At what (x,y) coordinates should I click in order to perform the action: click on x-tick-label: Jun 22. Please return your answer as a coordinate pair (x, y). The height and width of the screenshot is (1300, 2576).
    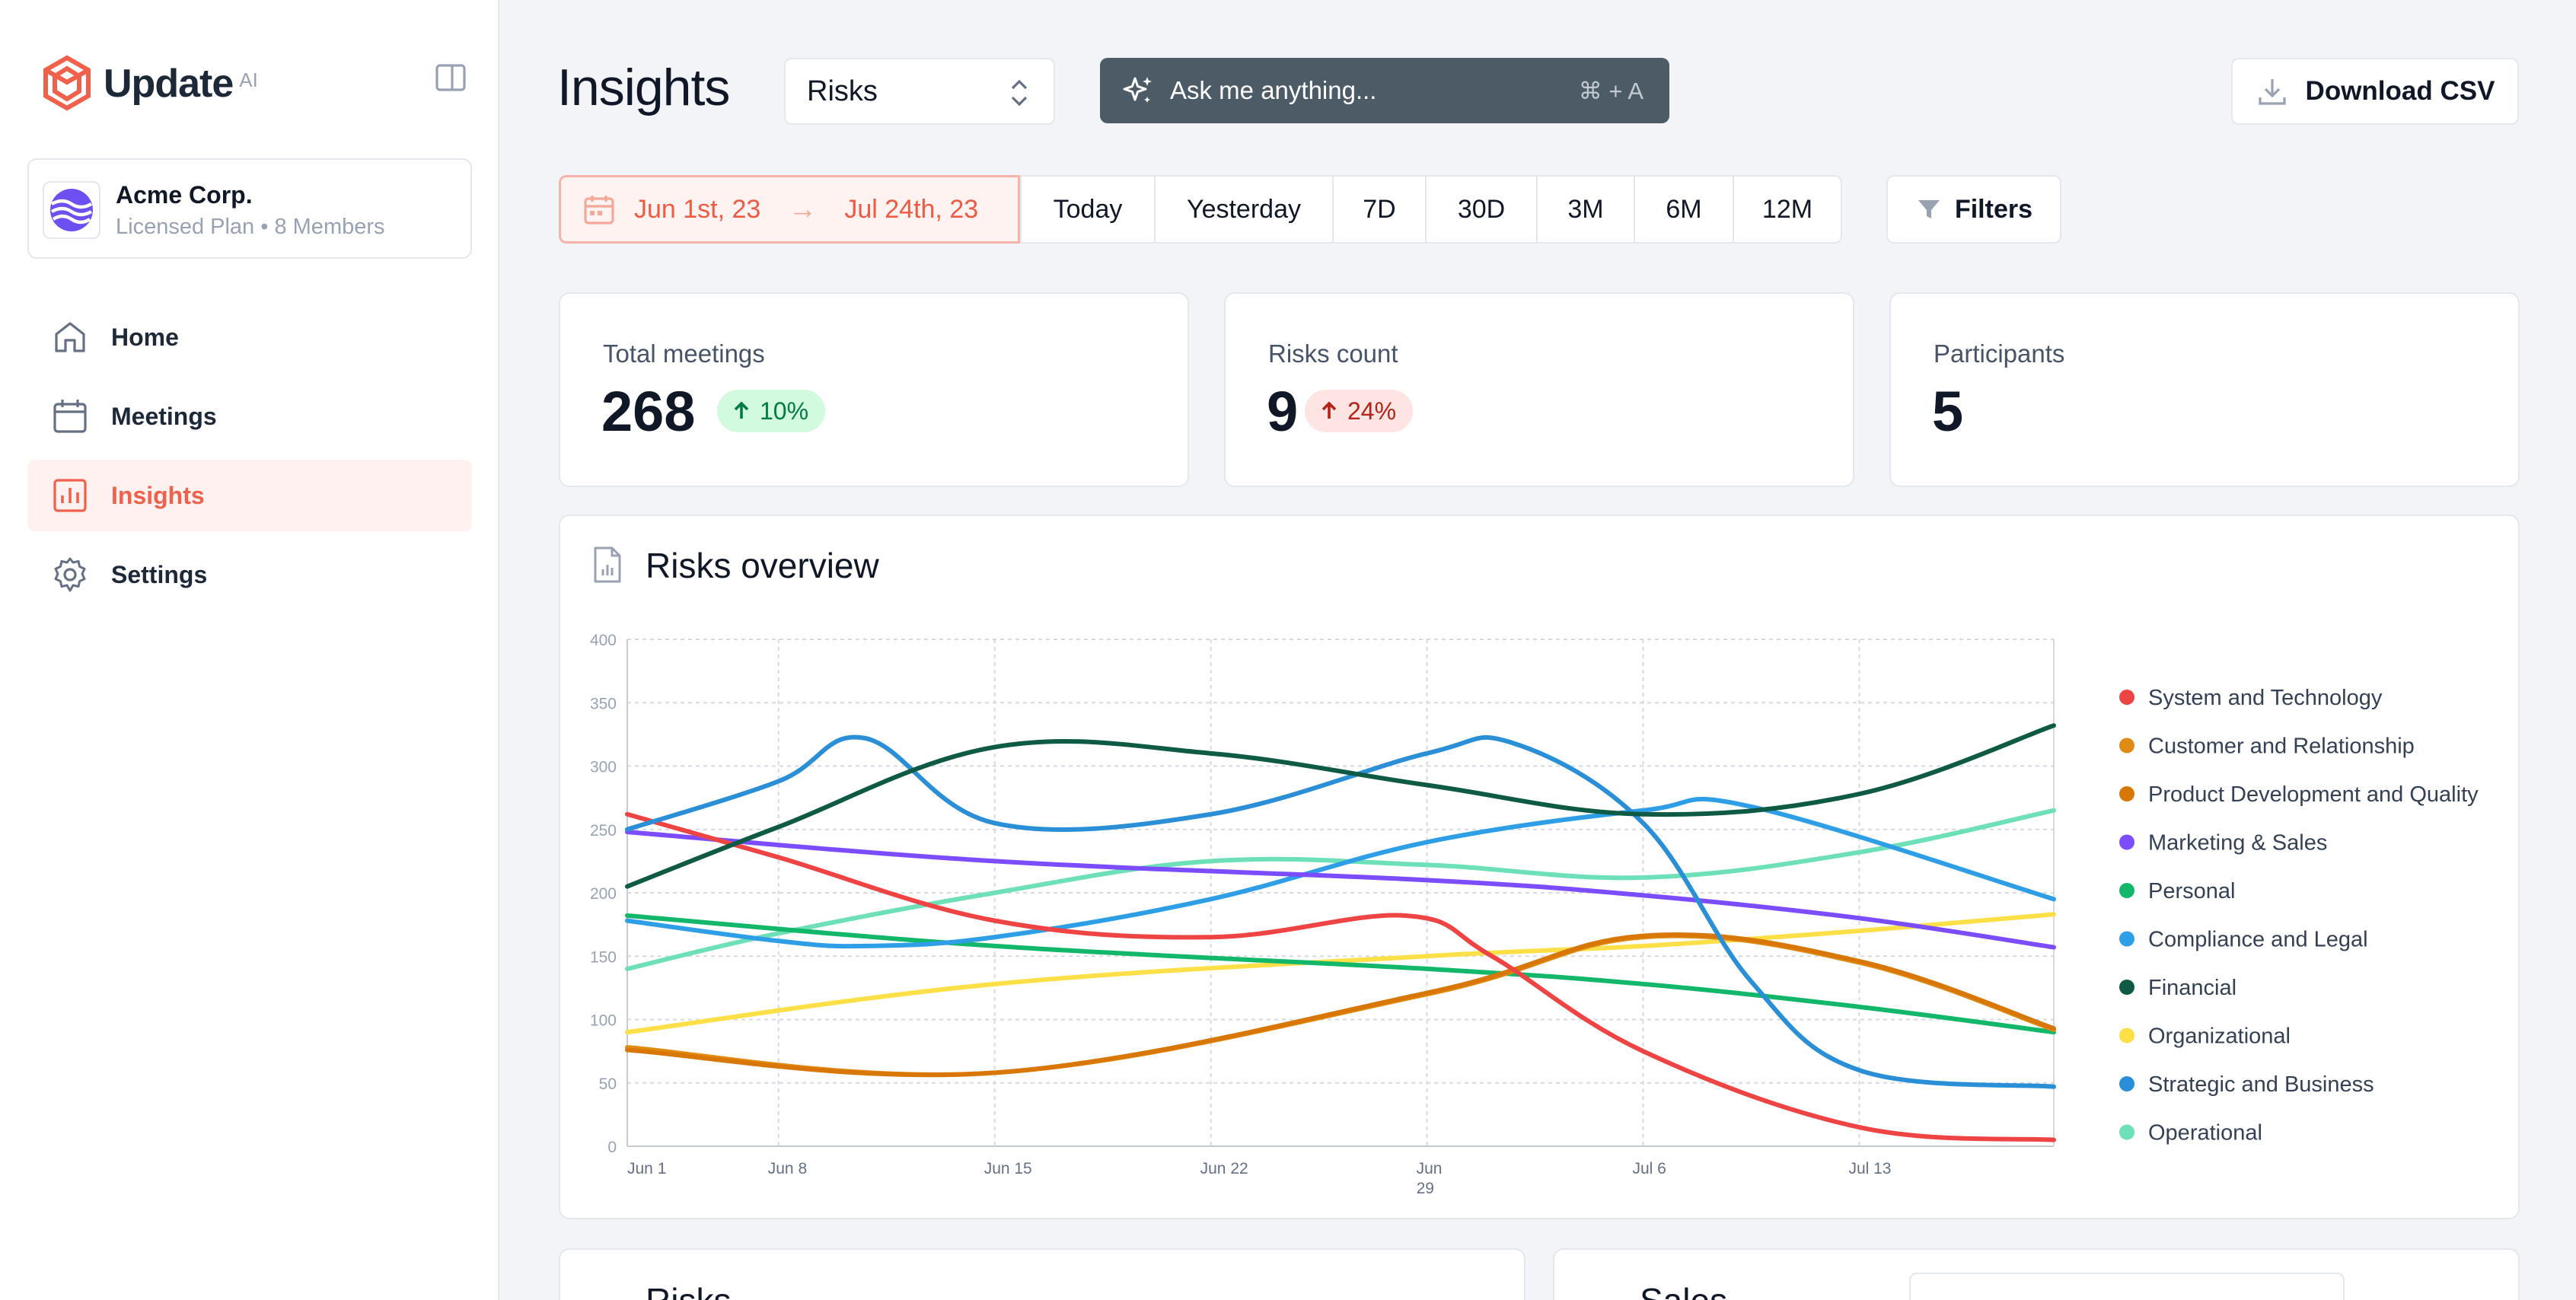
    Looking at the image, I should click on (1224, 1168).